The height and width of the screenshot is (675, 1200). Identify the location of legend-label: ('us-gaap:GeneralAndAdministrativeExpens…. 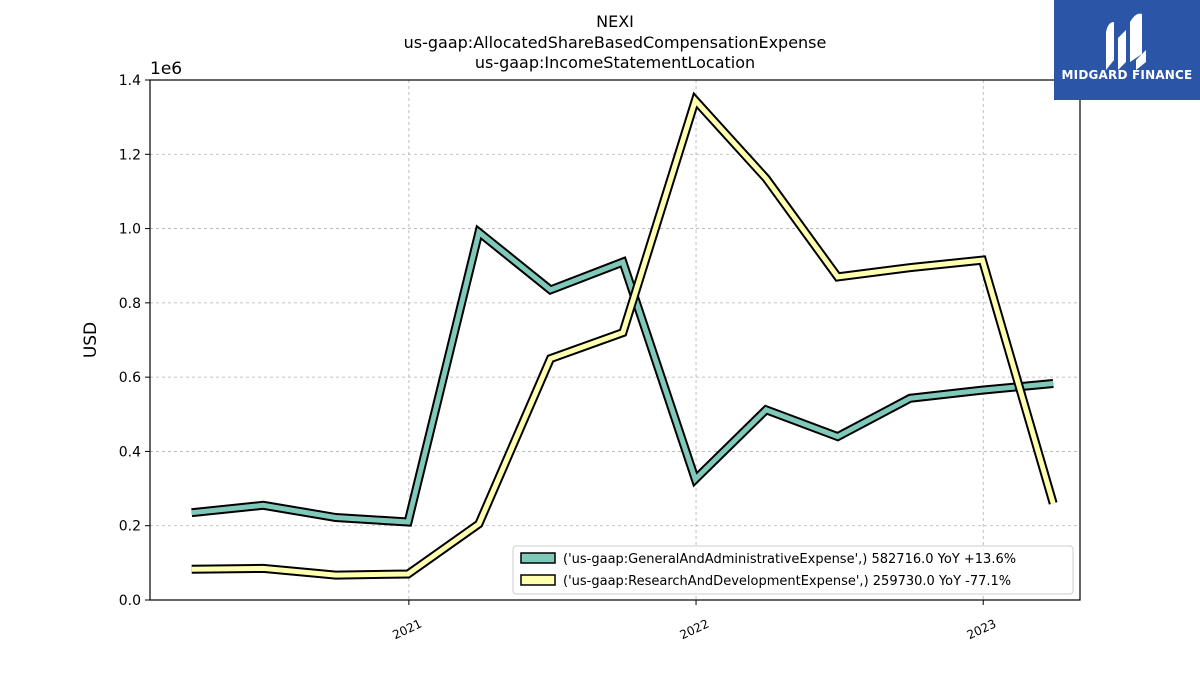
(789, 559).